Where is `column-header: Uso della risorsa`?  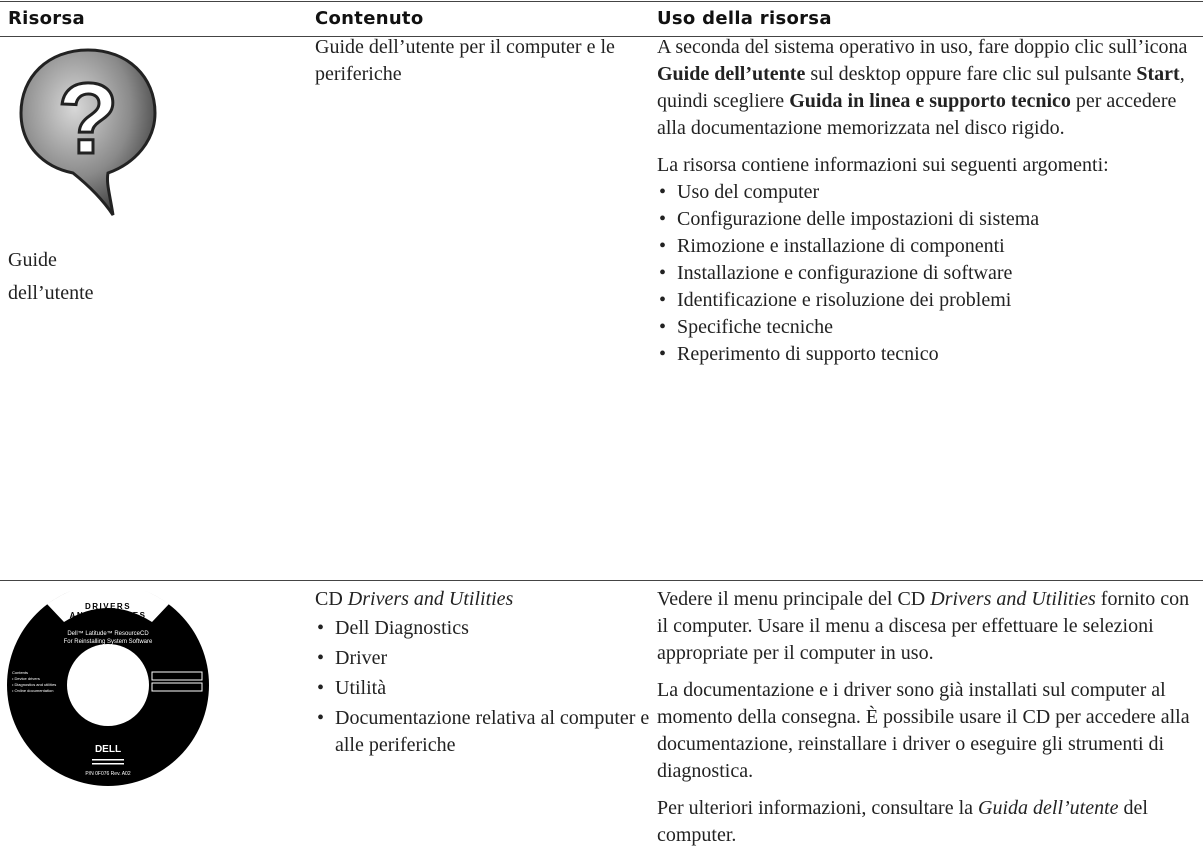 column-header: Uso della risorsa is located at coordinates (744, 18).